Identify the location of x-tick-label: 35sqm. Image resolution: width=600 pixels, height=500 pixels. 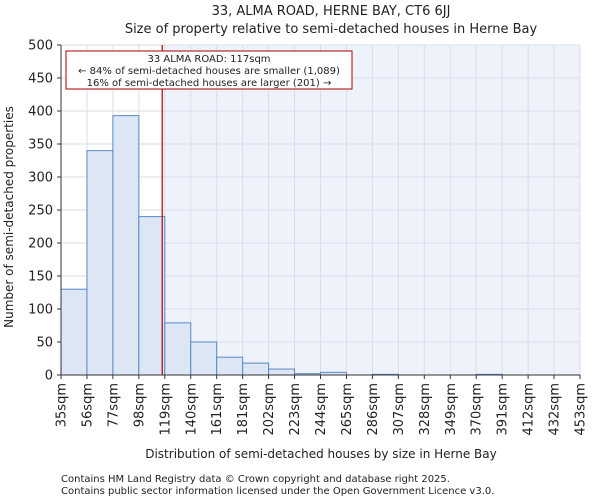
(62, 405).